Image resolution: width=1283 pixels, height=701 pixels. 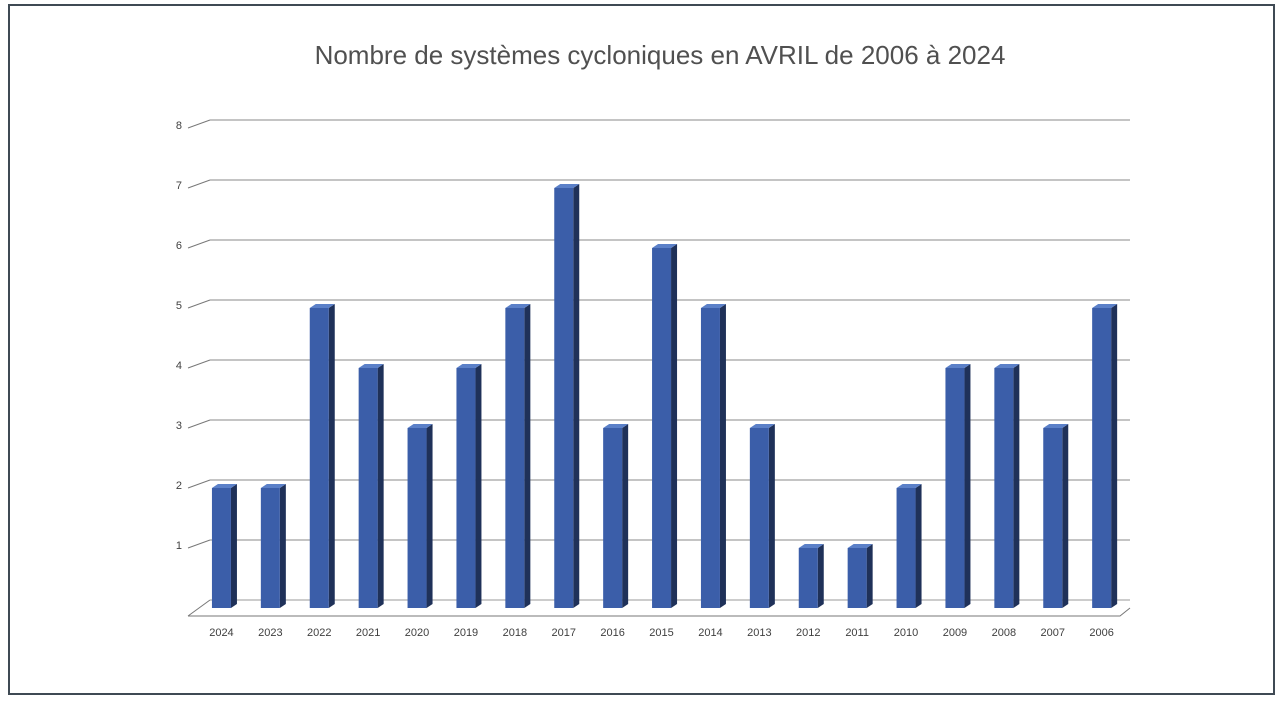 What do you see at coordinates (179, 306) in the screenshot?
I see `y-tick-label: 5` at bounding box center [179, 306].